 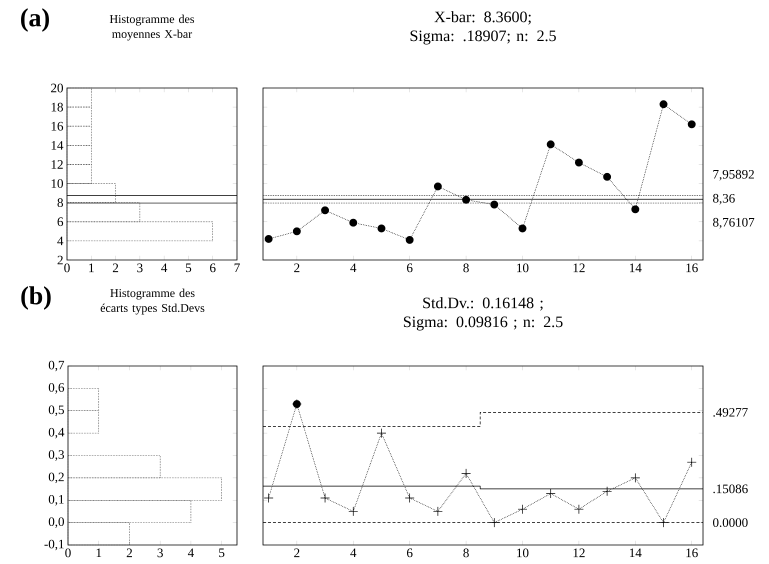 I want to click on series-label: .49277, so click(x=730, y=412).